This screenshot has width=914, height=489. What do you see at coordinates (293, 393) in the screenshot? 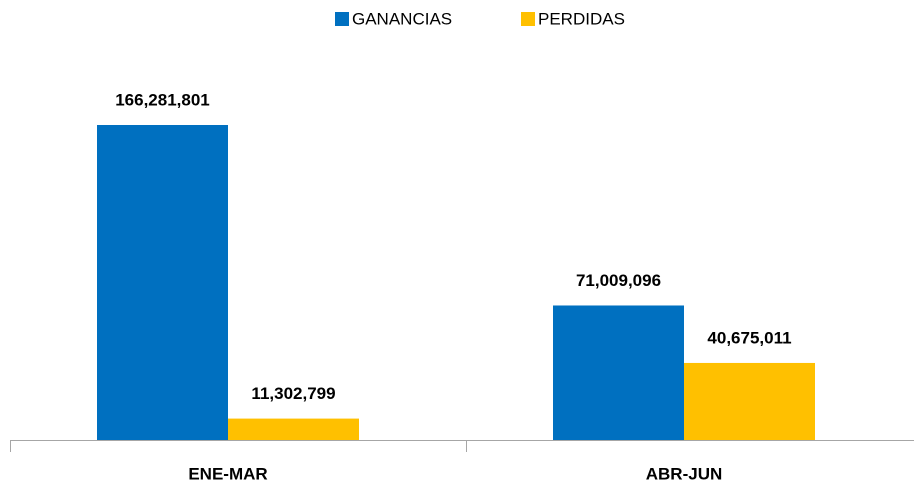
I see `data-label: 11,302,799` at bounding box center [293, 393].